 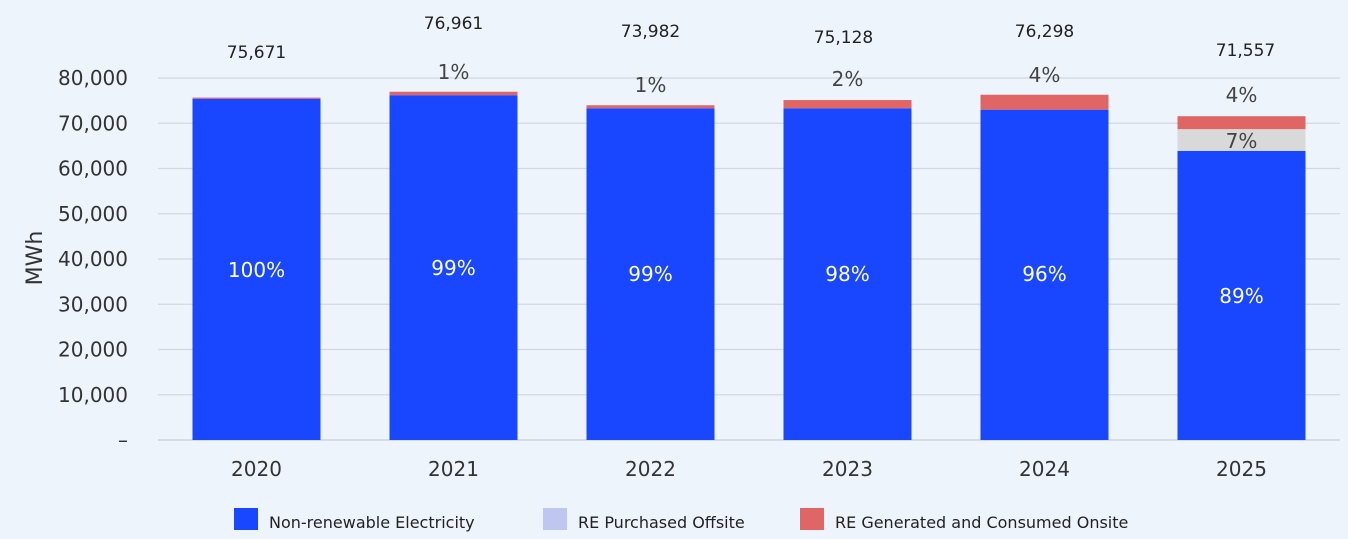 What do you see at coordinates (93, 169) in the screenshot?
I see `y-tick-label: 60,000` at bounding box center [93, 169].